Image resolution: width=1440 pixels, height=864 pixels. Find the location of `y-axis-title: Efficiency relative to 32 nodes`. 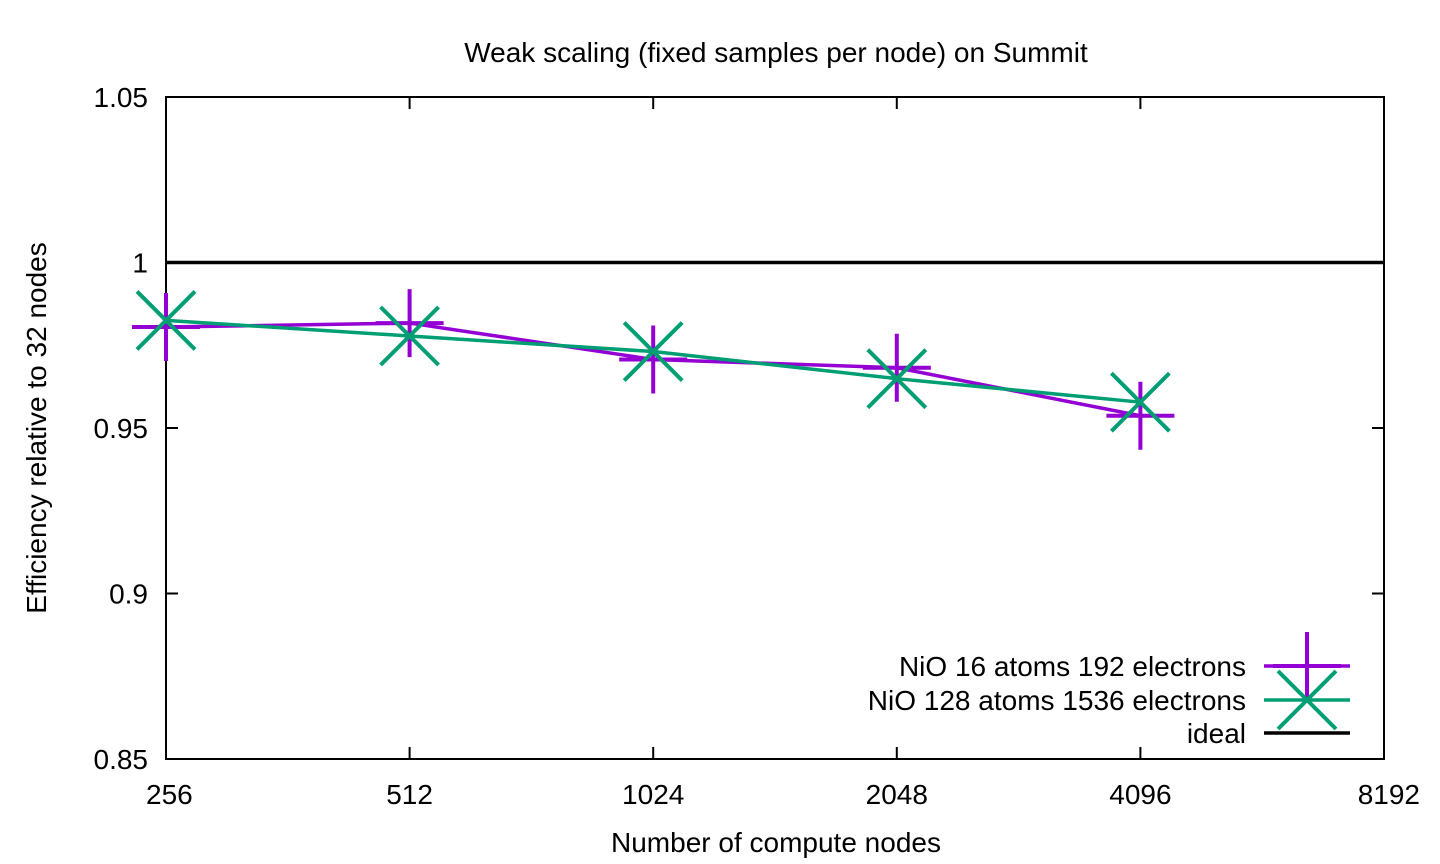

y-axis-title: Efficiency relative to 32 nodes is located at coordinates (36, 427).